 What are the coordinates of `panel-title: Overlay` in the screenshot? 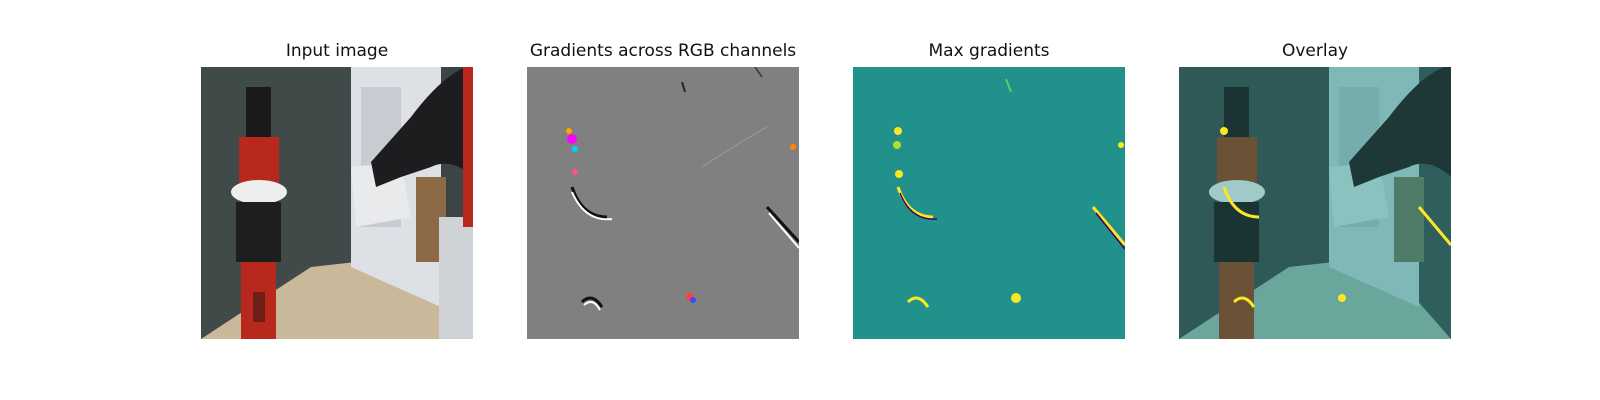 It's located at (1315, 51).